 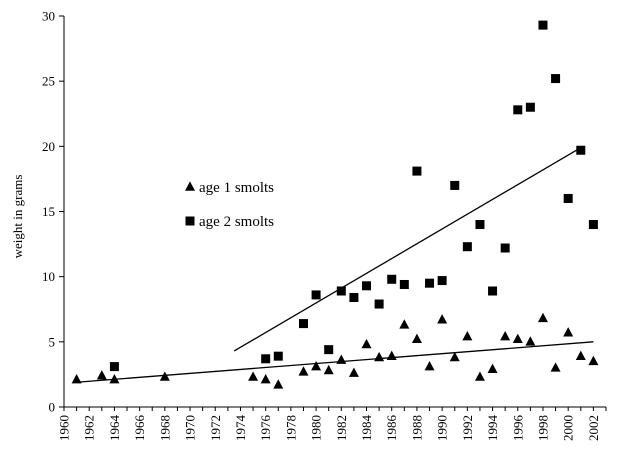 What do you see at coordinates (593, 428) in the screenshot?
I see `x-tick-label: 2002` at bounding box center [593, 428].